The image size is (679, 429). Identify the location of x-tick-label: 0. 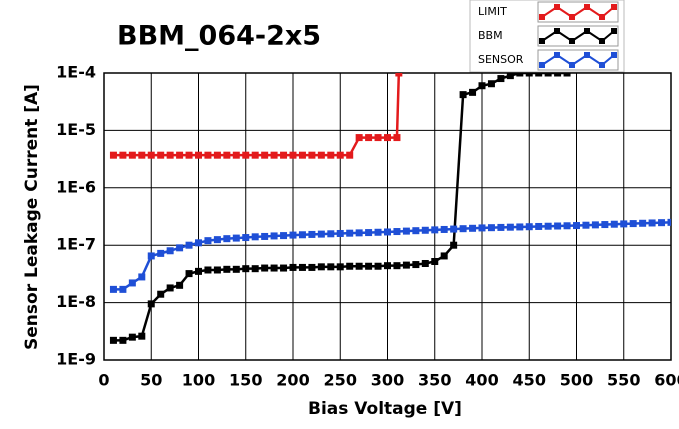
(103, 380).